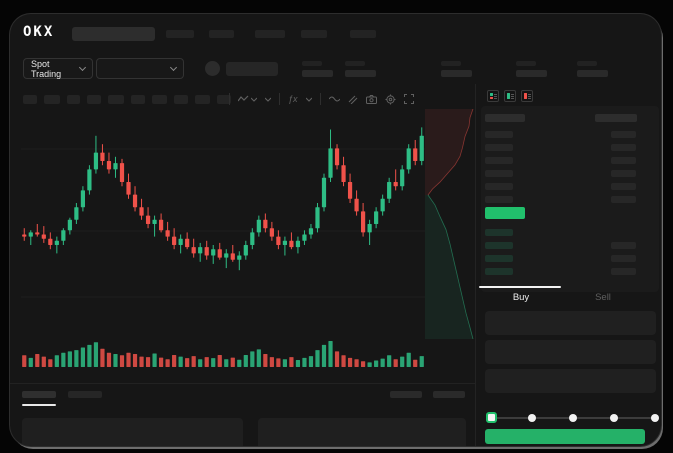 The width and height of the screenshot is (673, 453). Describe the element at coordinates (127, 99) in the screenshot. I see `timeframe-buttons` at that location.